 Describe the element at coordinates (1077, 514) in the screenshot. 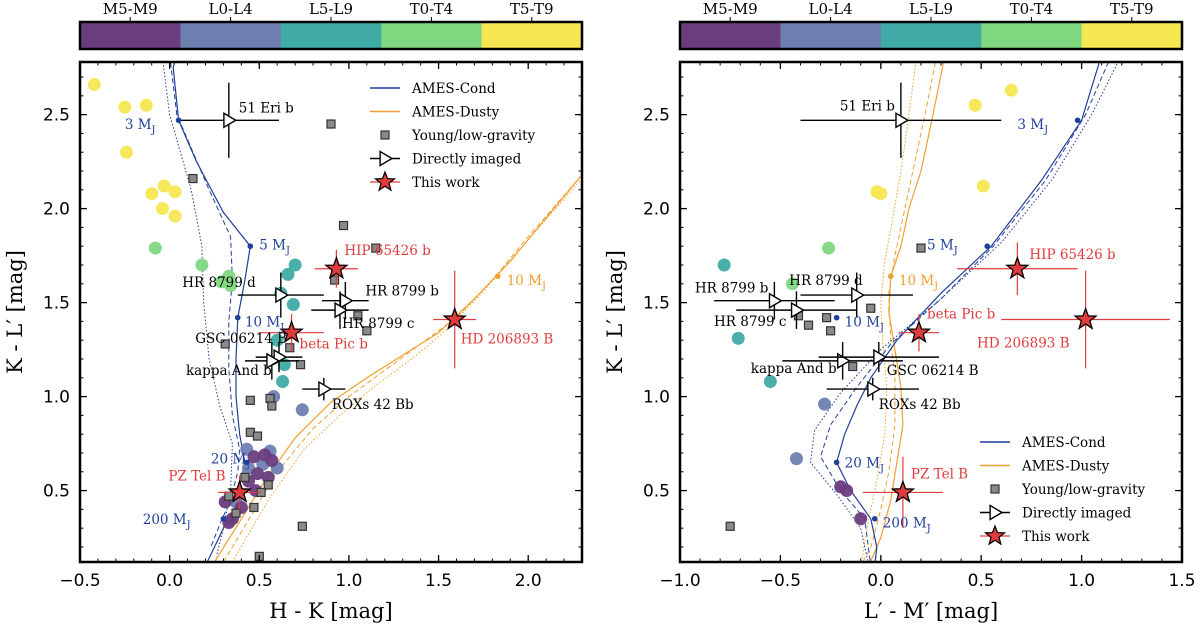

I see `legend-label: Directly imaged` at that location.